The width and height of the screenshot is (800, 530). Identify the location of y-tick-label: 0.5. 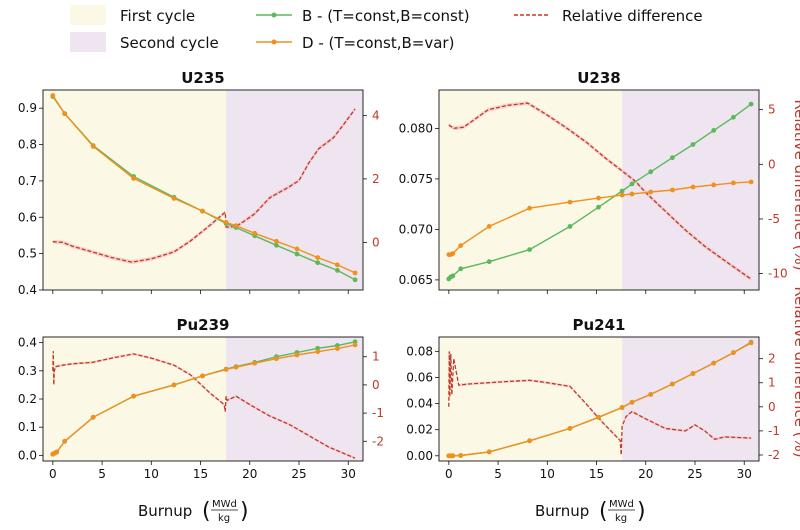
(27, 254).